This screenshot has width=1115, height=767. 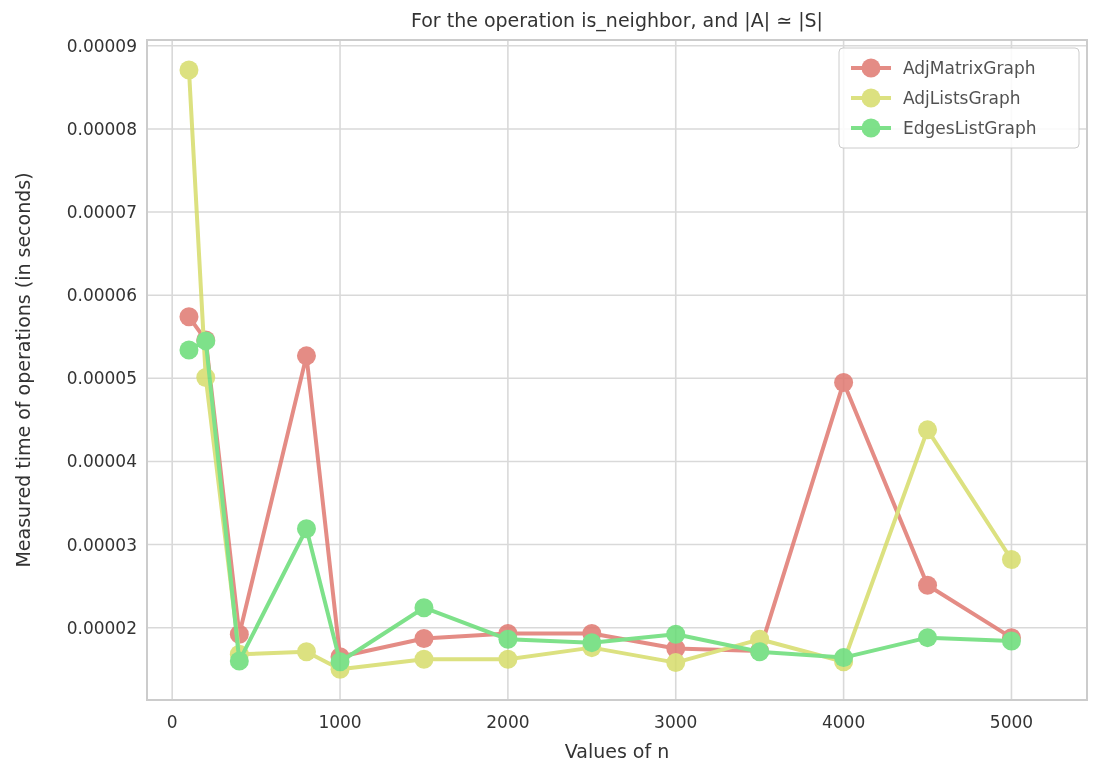 I want to click on x-tick-label: 5000, so click(x=1011, y=722).